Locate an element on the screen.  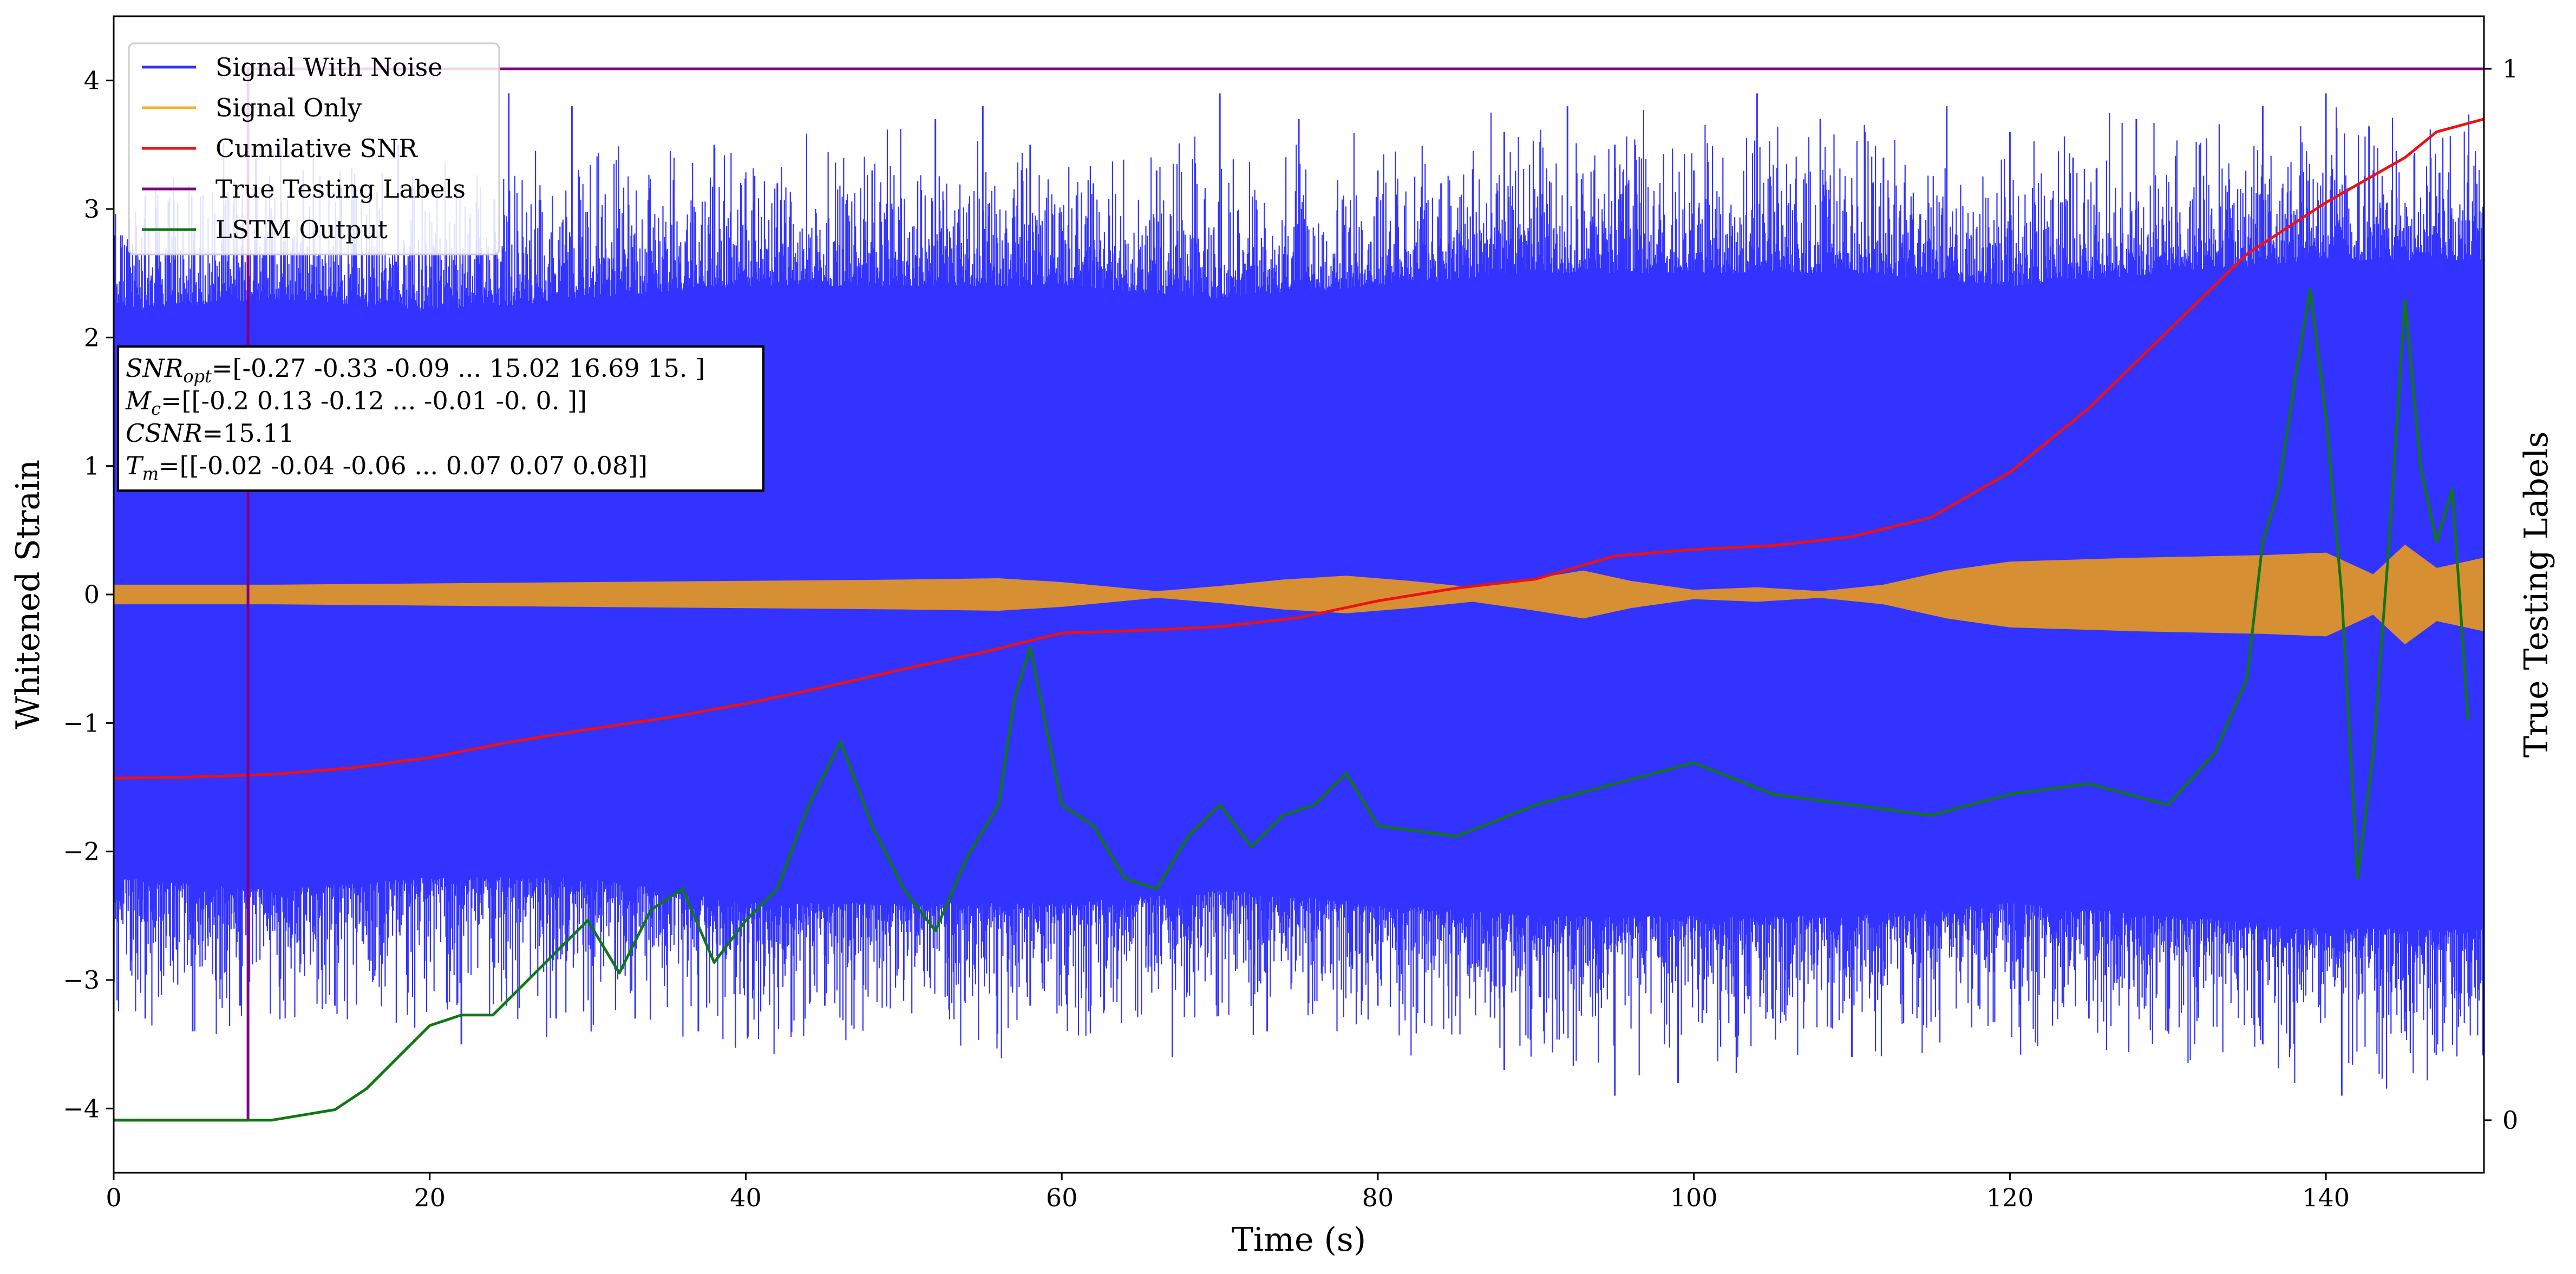
legend-entry-label: True Testing Labels is located at coordinates (341, 189).